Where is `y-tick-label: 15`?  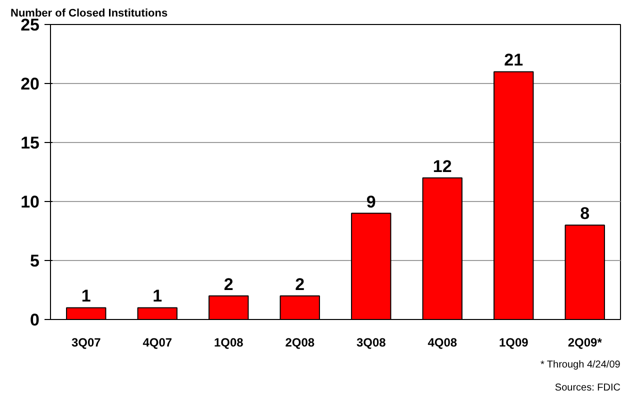 y-tick-label: 15 is located at coordinates (30, 143).